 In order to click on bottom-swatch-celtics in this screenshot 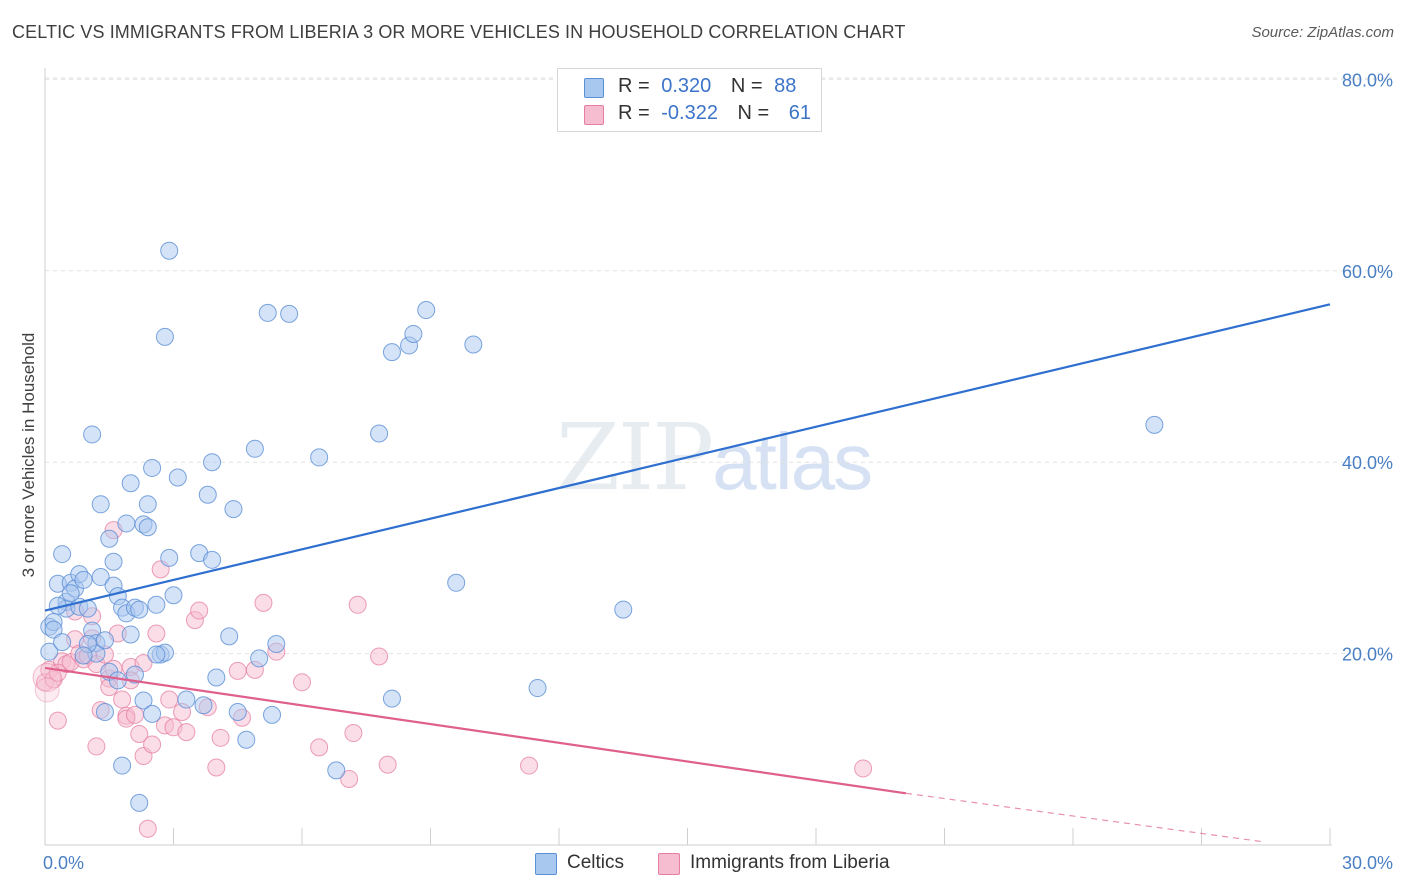, I will do `click(546, 864)`.